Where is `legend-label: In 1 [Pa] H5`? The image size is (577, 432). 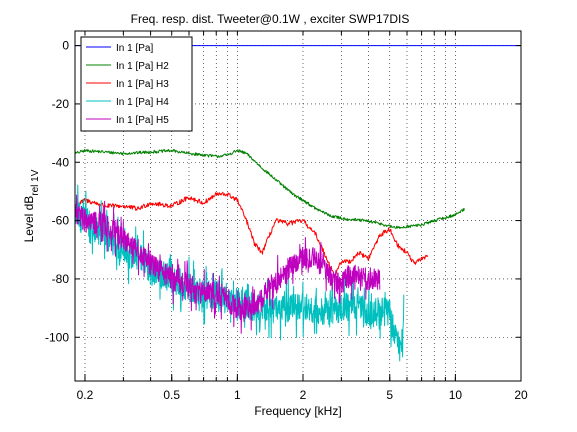 legend-label: In 1 [Pa] H5 is located at coordinates (142, 120).